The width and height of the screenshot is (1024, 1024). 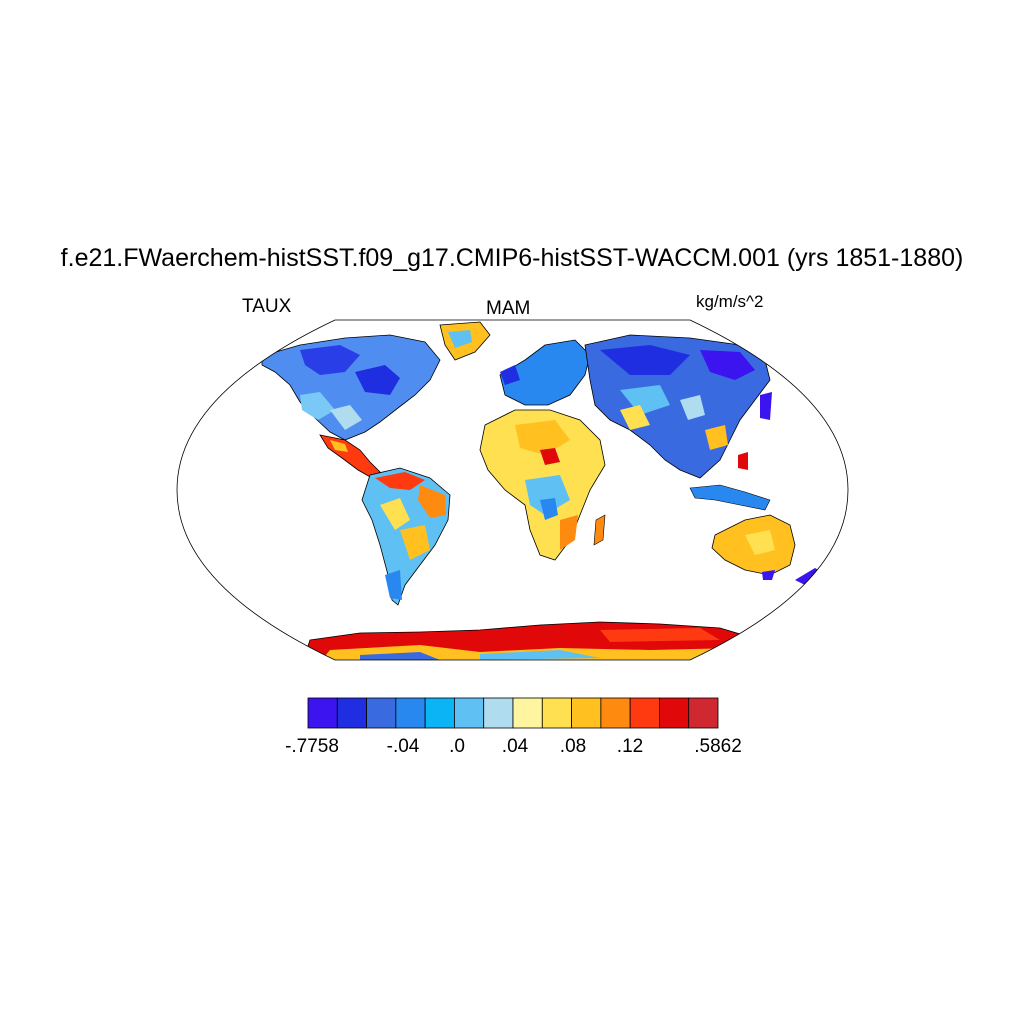 What do you see at coordinates (730, 497) in the screenshot?
I see `maritime-continent` at bounding box center [730, 497].